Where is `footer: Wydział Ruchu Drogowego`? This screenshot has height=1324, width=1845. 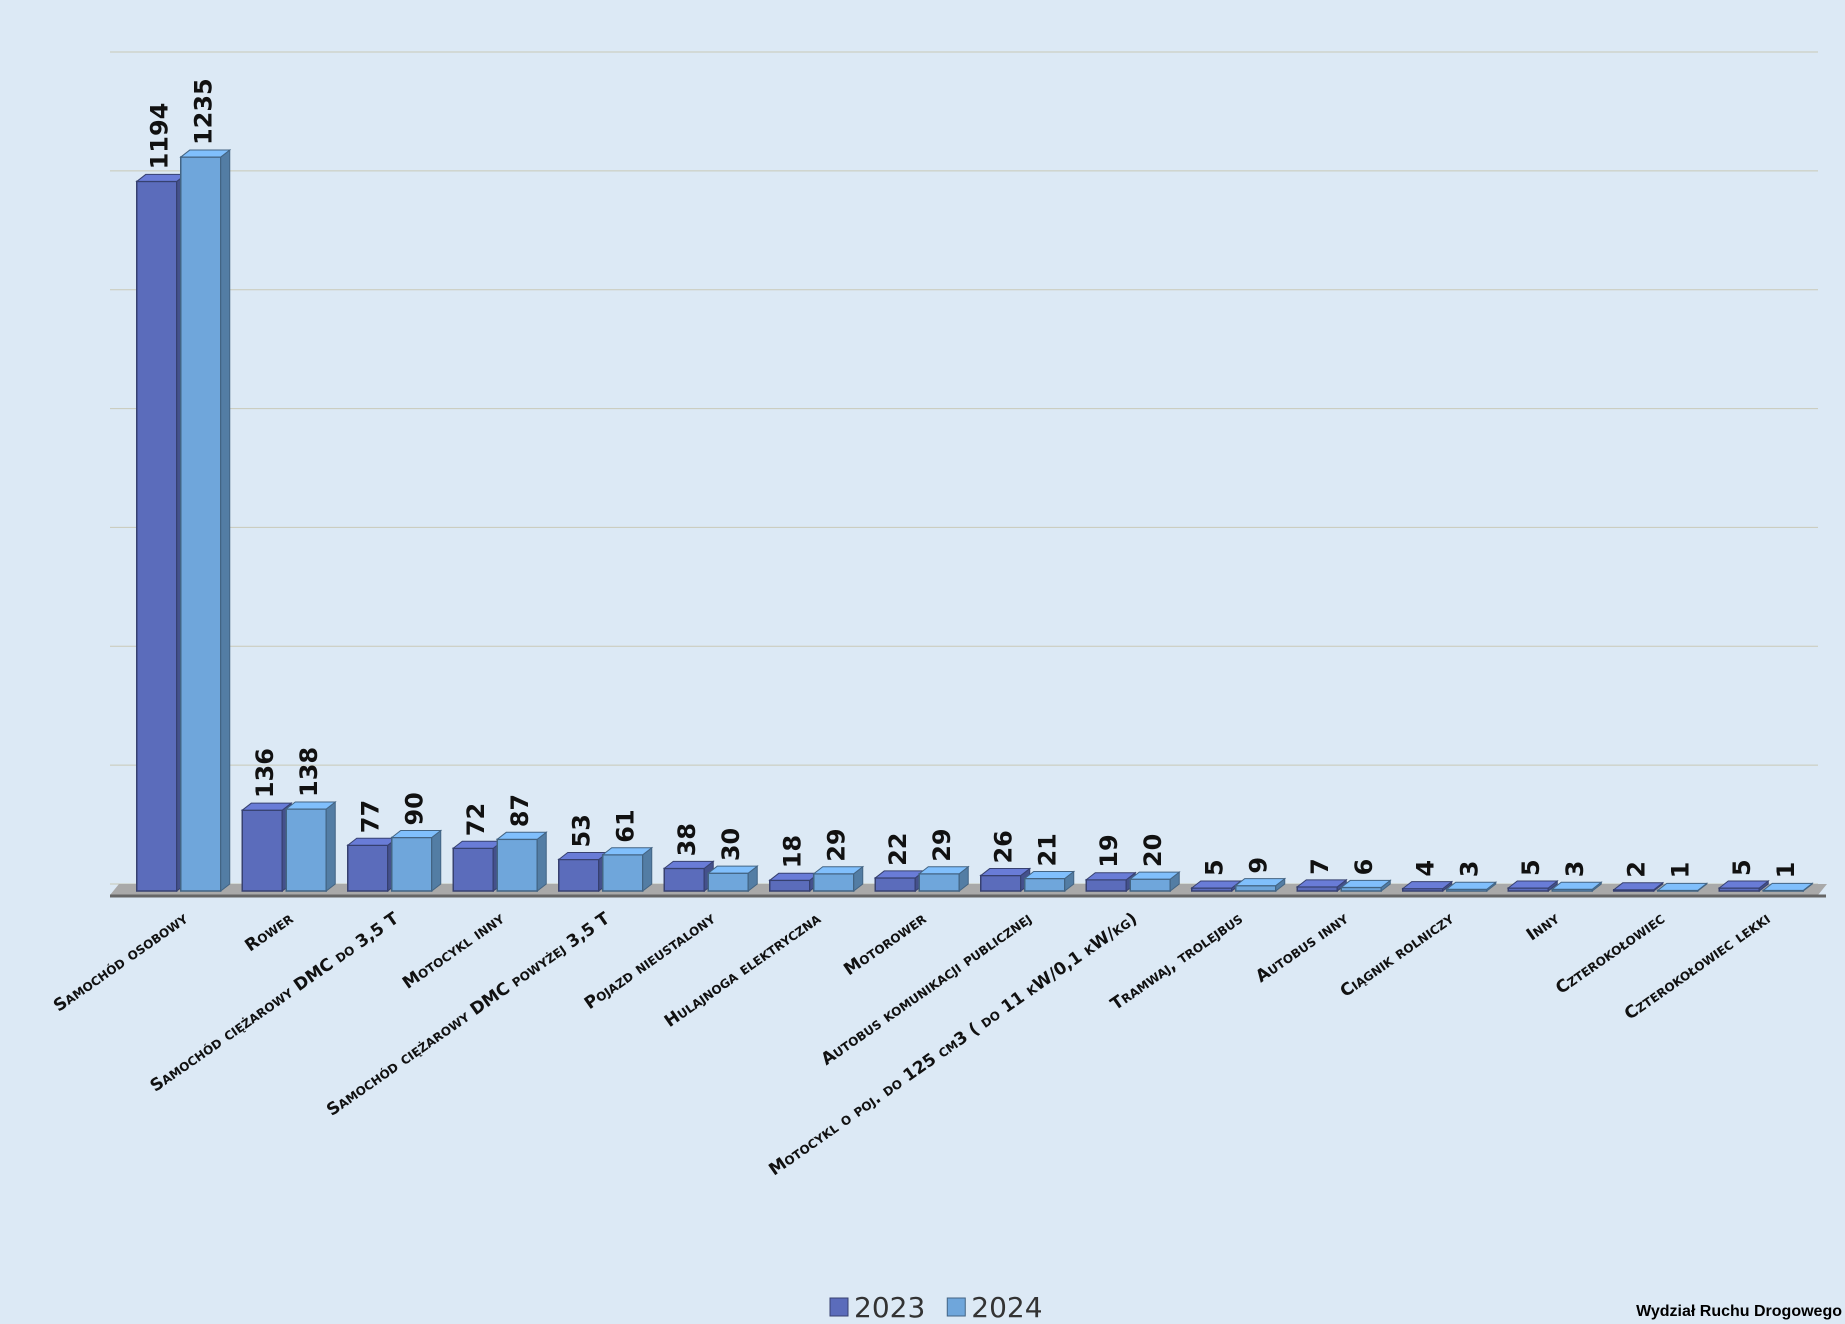 footer: Wydział Ruchu Drogowego is located at coordinates (1739, 1311).